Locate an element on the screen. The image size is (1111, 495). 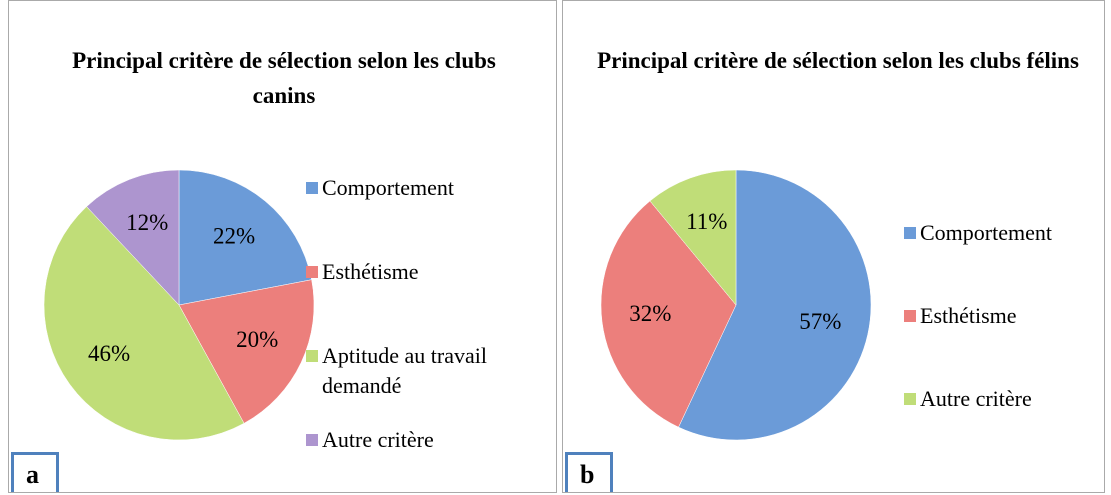
pie-chart: 22% 20% 46% 12% is located at coordinates (179, 305).